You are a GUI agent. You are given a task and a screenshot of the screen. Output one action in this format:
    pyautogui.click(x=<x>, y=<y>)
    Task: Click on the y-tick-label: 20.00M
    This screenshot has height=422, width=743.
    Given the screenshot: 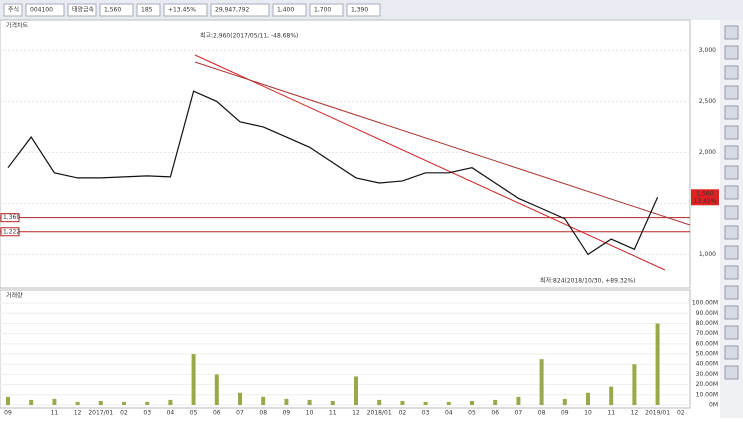 What is the action you would take?
    pyautogui.click(x=707, y=384)
    